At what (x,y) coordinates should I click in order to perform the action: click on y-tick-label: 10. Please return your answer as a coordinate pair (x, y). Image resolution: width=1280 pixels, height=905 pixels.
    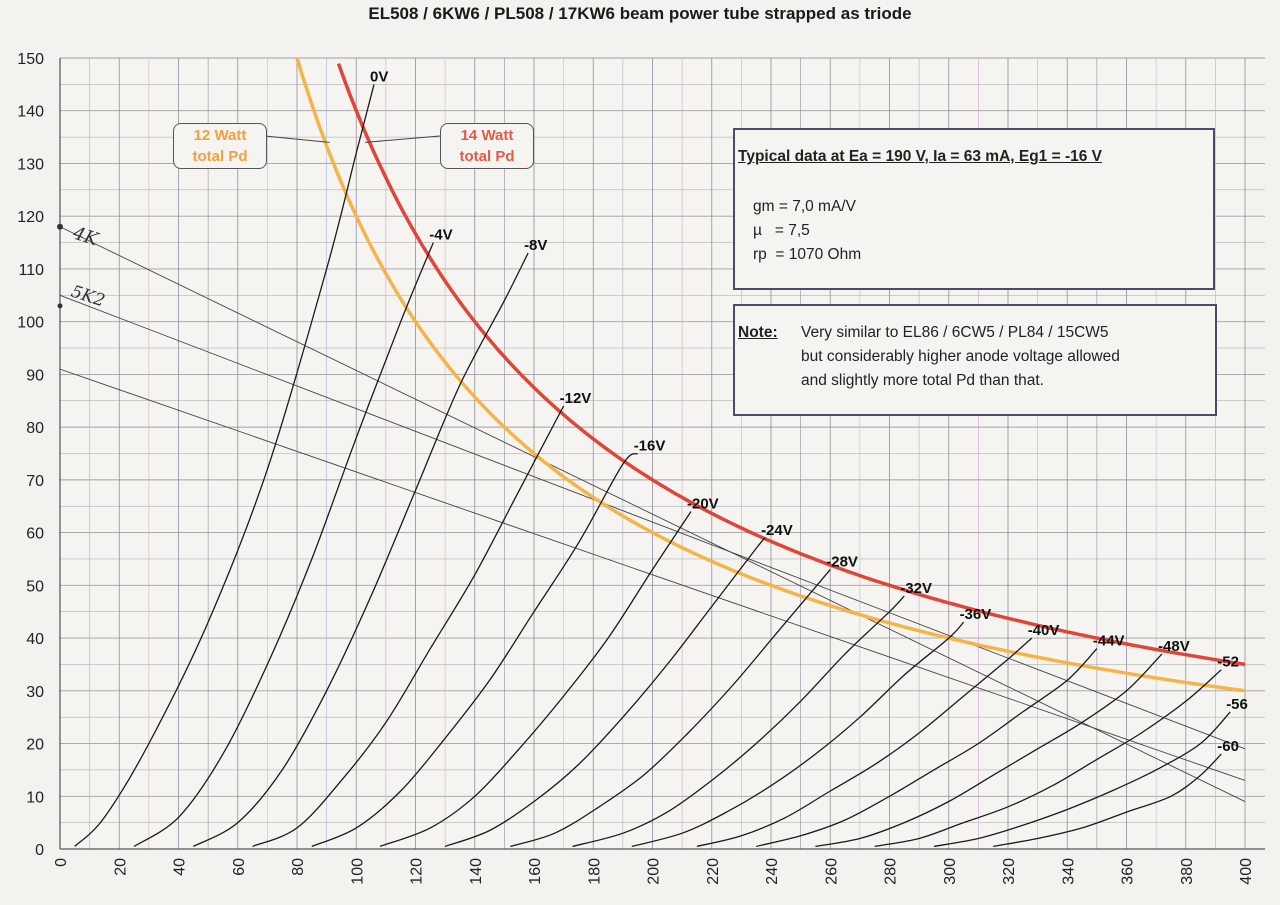
    Looking at the image, I should click on (35, 797).